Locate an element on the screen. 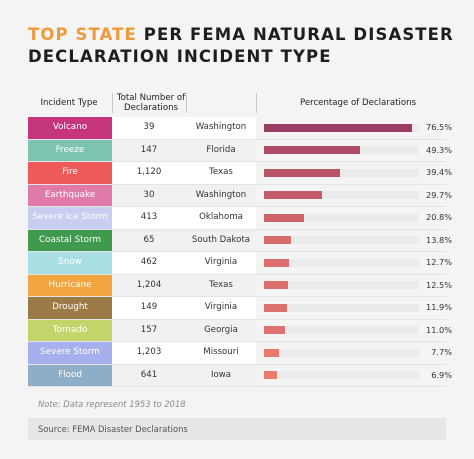 The width and height of the screenshot is (474, 459). percentage-label: 6.9% is located at coordinates (441, 374).